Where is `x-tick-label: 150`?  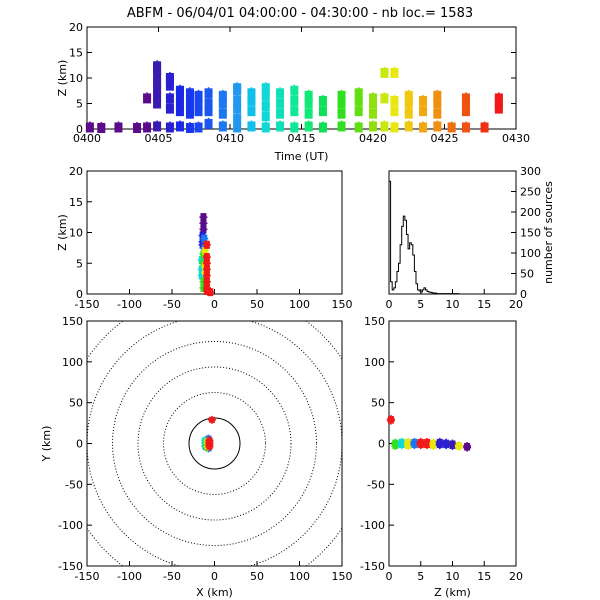 x-tick-label: 150 is located at coordinates (342, 576).